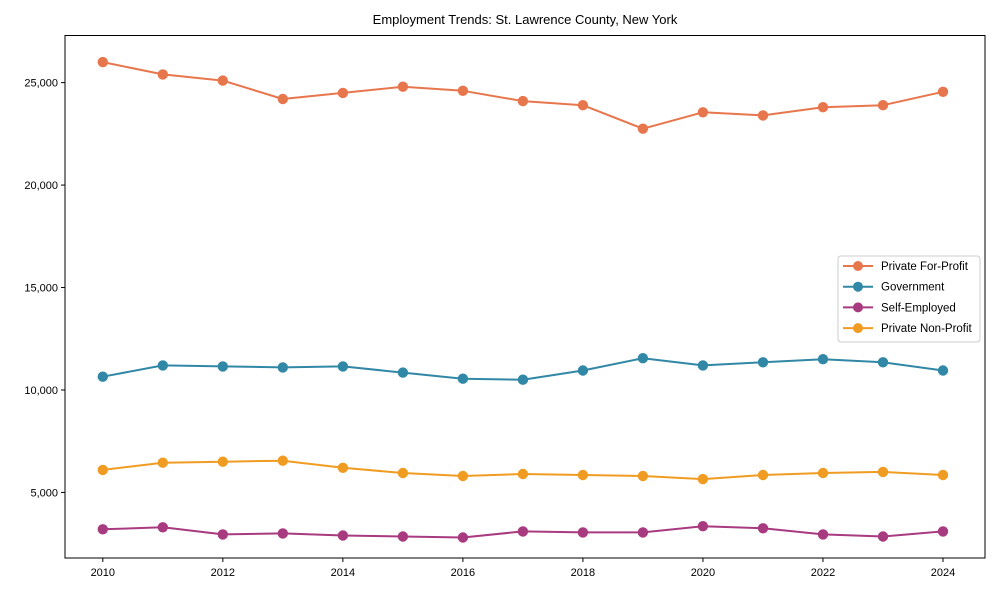 The height and width of the screenshot is (600, 1000). I want to click on x-tick-label: 2014, so click(343, 573).